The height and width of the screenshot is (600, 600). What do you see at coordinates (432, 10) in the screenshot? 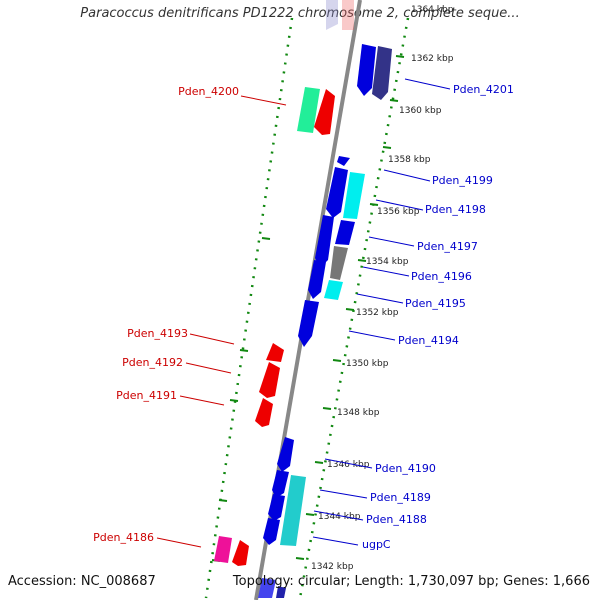
I see `scale-label-1364: 1364 kbp` at bounding box center [432, 10].